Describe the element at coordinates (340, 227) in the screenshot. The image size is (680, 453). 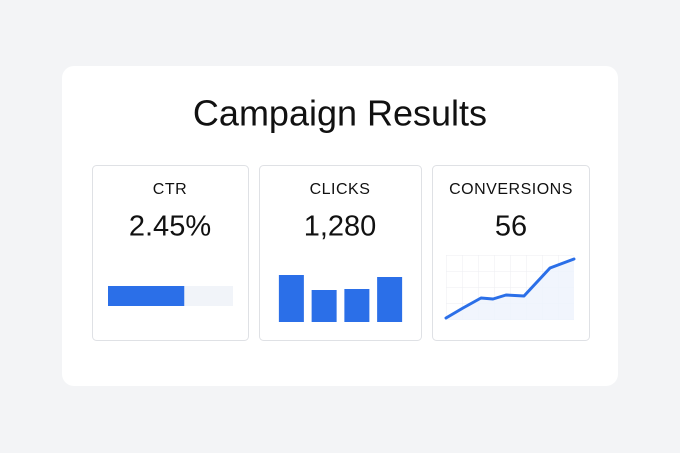
I see `card-value: 1,280` at that location.